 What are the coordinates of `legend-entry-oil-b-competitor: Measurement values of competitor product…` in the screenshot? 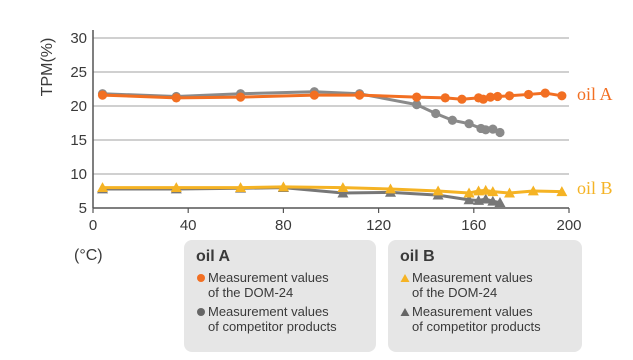 It's located at (487, 319).